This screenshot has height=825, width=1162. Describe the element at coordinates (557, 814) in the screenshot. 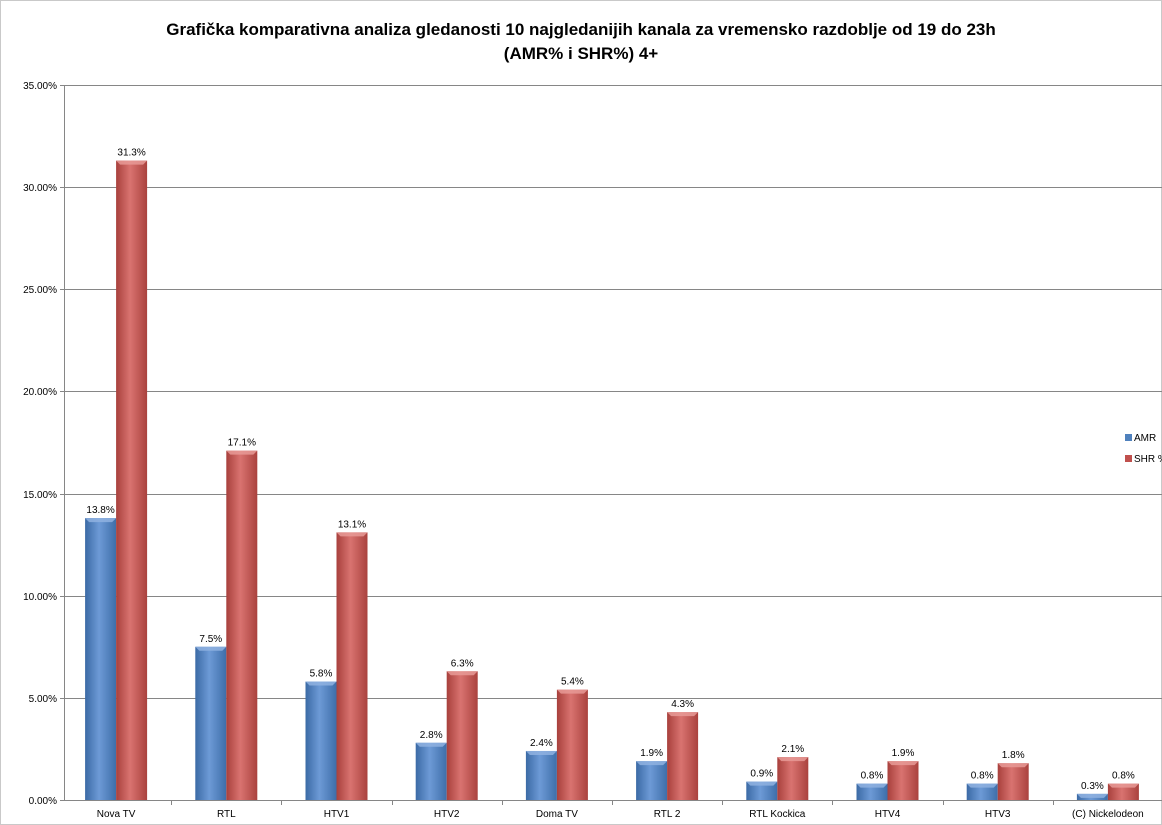

I see `x-tick-label: Doma TV` at that location.